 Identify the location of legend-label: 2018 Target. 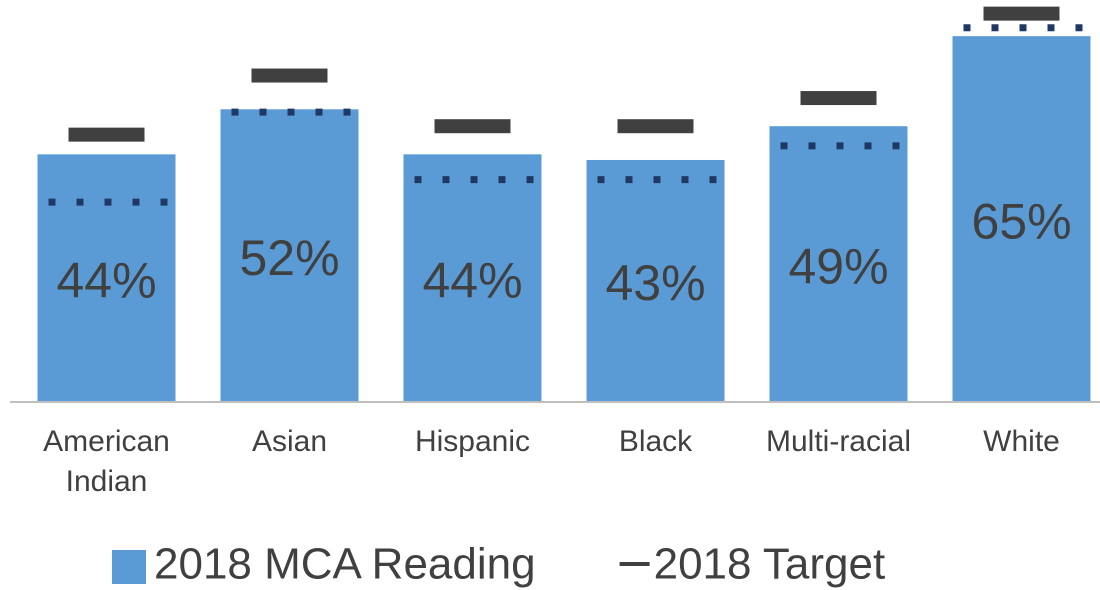
(770, 564).